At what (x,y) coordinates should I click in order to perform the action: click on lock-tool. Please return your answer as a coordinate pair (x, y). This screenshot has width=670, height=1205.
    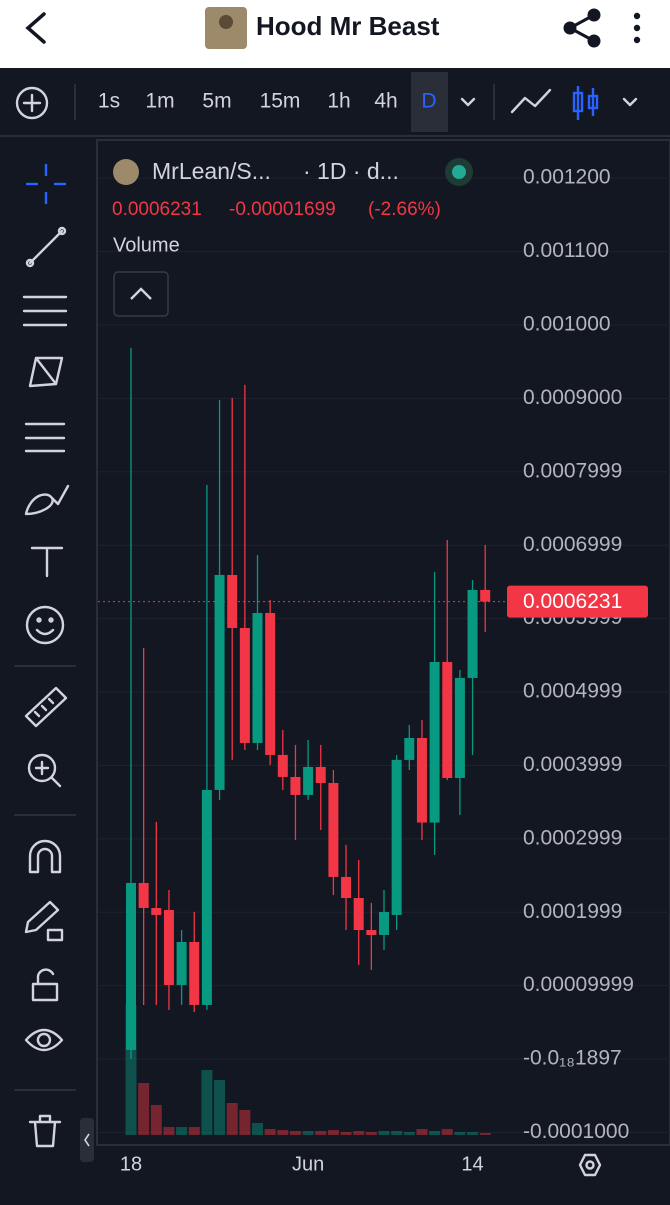
    Looking at the image, I should click on (45, 985).